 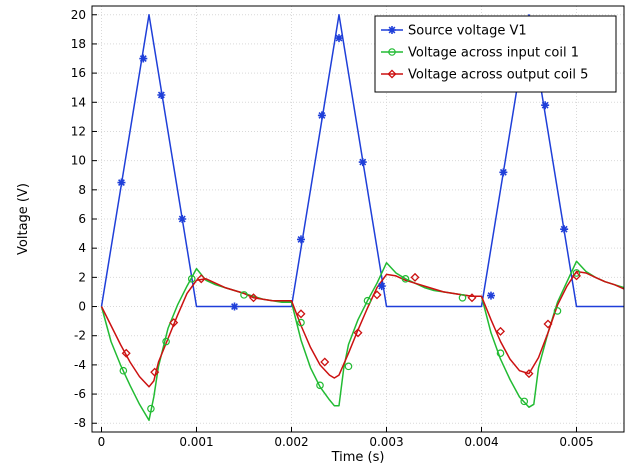 What do you see at coordinates (196, 442) in the screenshot?
I see `x-tick-label: 0.001` at bounding box center [196, 442].